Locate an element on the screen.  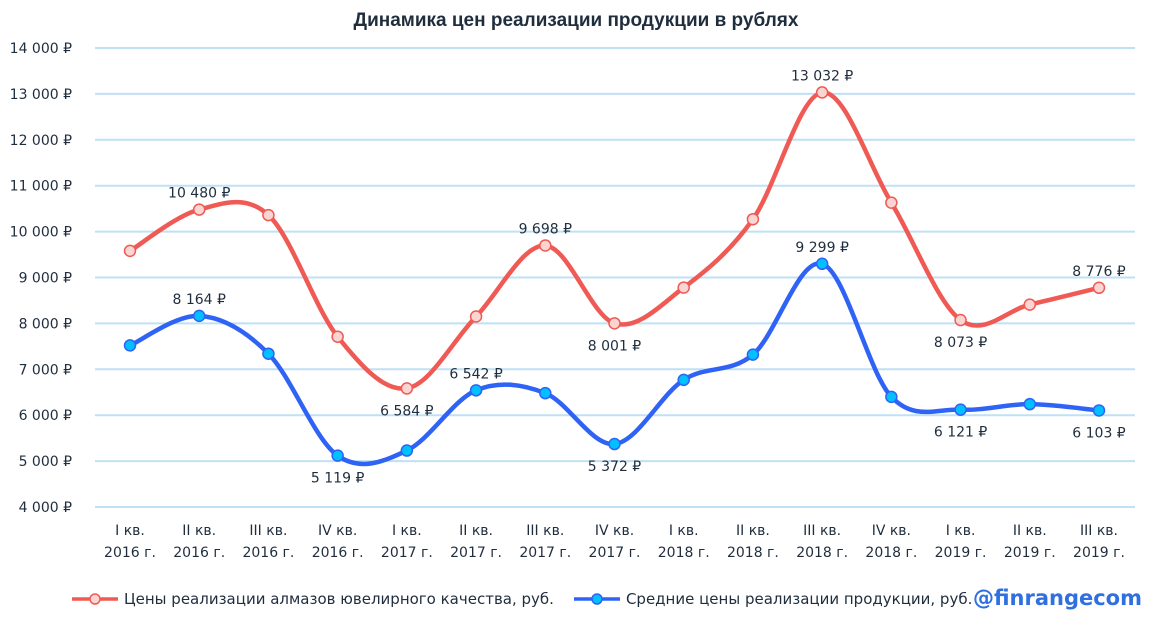
data-label-0: 8 001 ₽ is located at coordinates (615, 346).